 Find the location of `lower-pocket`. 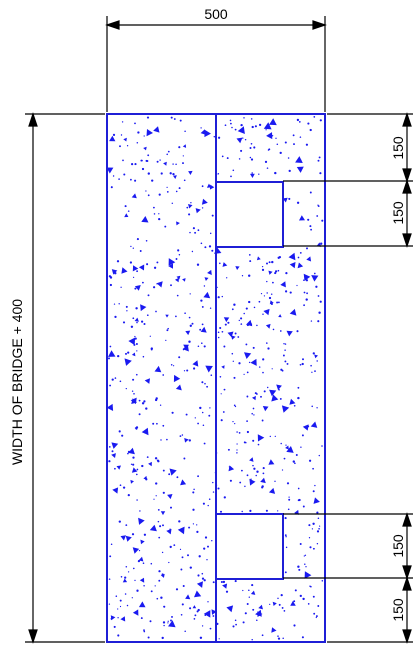

lower-pocket is located at coordinates (249, 546).